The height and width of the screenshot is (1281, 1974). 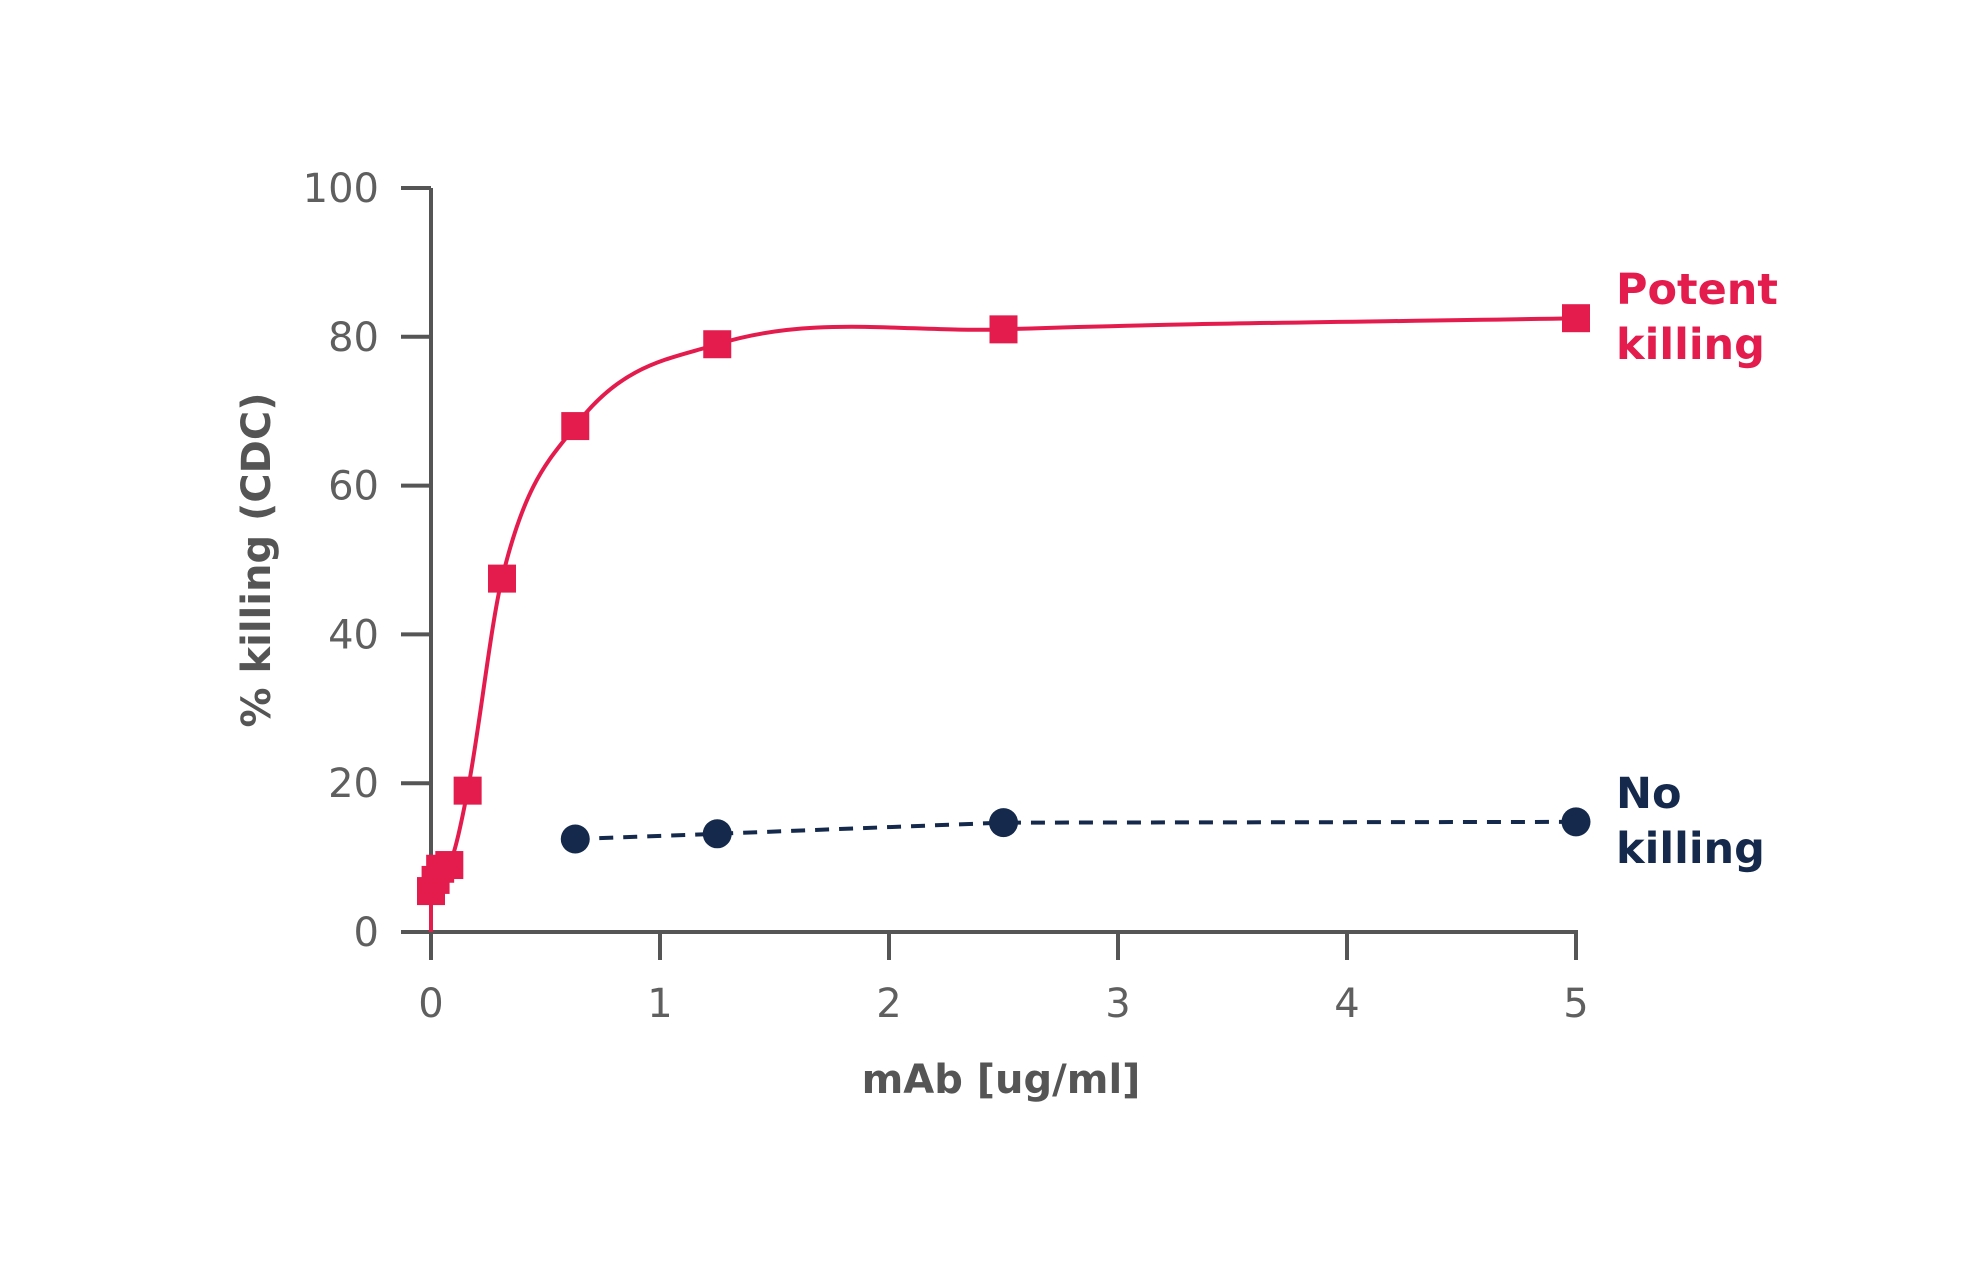 What do you see at coordinates (1575, 1004) in the screenshot?
I see `x-tick-label: 5` at bounding box center [1575, 1004].